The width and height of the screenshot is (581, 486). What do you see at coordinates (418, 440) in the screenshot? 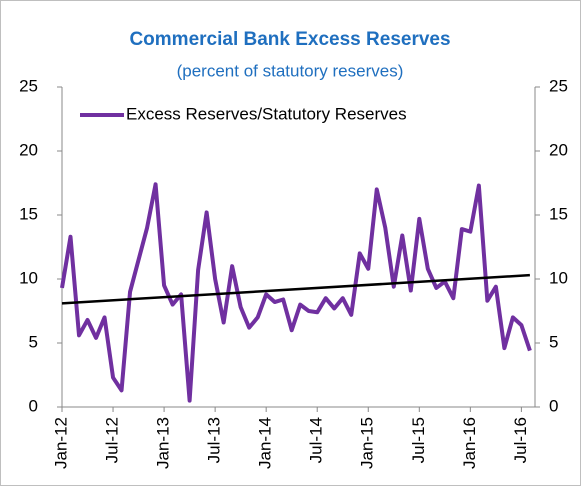
I see `x-tick-label: Jul-15` at bounding box center [418, 440].